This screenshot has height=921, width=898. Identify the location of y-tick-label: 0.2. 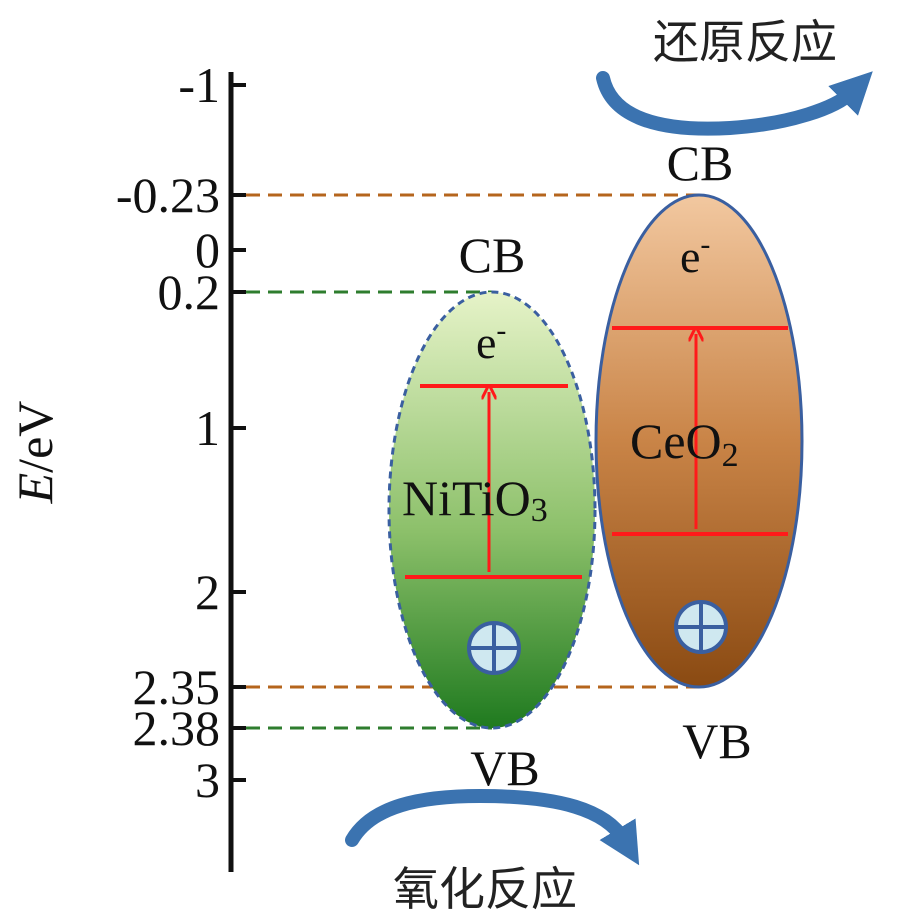
(189, 292).